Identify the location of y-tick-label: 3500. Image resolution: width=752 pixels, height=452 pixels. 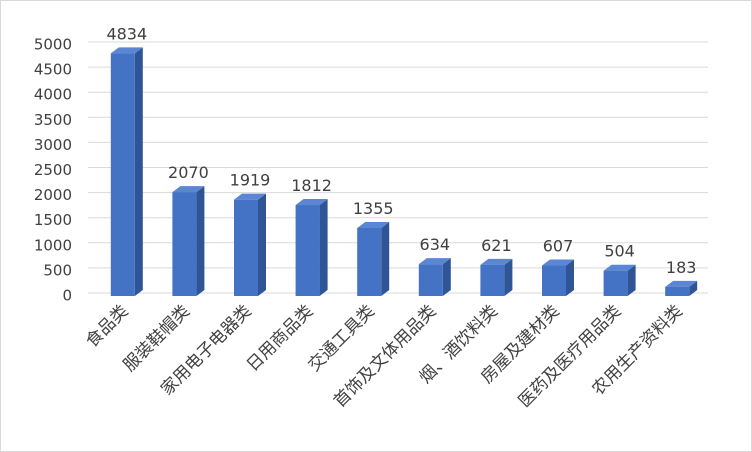
(53, 120).